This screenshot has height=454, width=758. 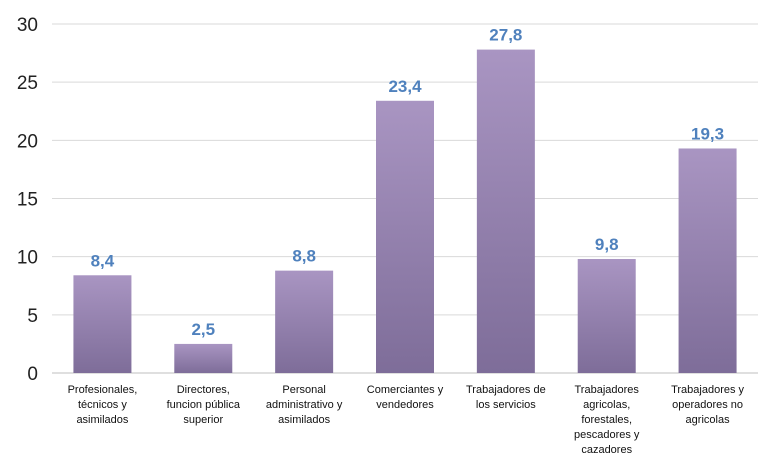 I want to click on y-axis-ticks: 0 5 10 15 20 25 30, so click(x=27, y=200).